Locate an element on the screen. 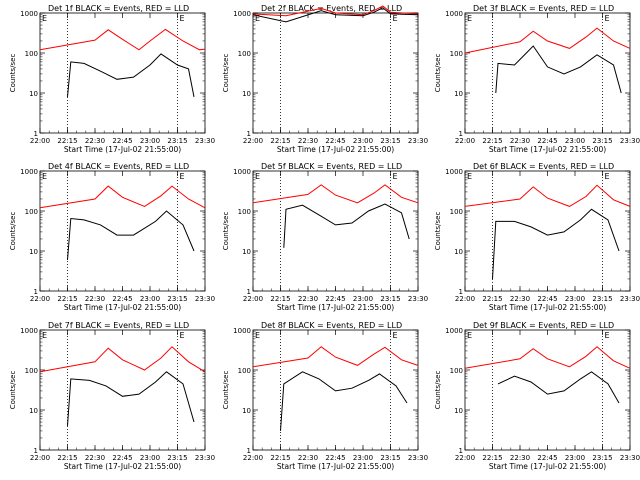  panel-title: Det 8f BLACK = Events, RED = LLD is located at coordinates (331, 325).